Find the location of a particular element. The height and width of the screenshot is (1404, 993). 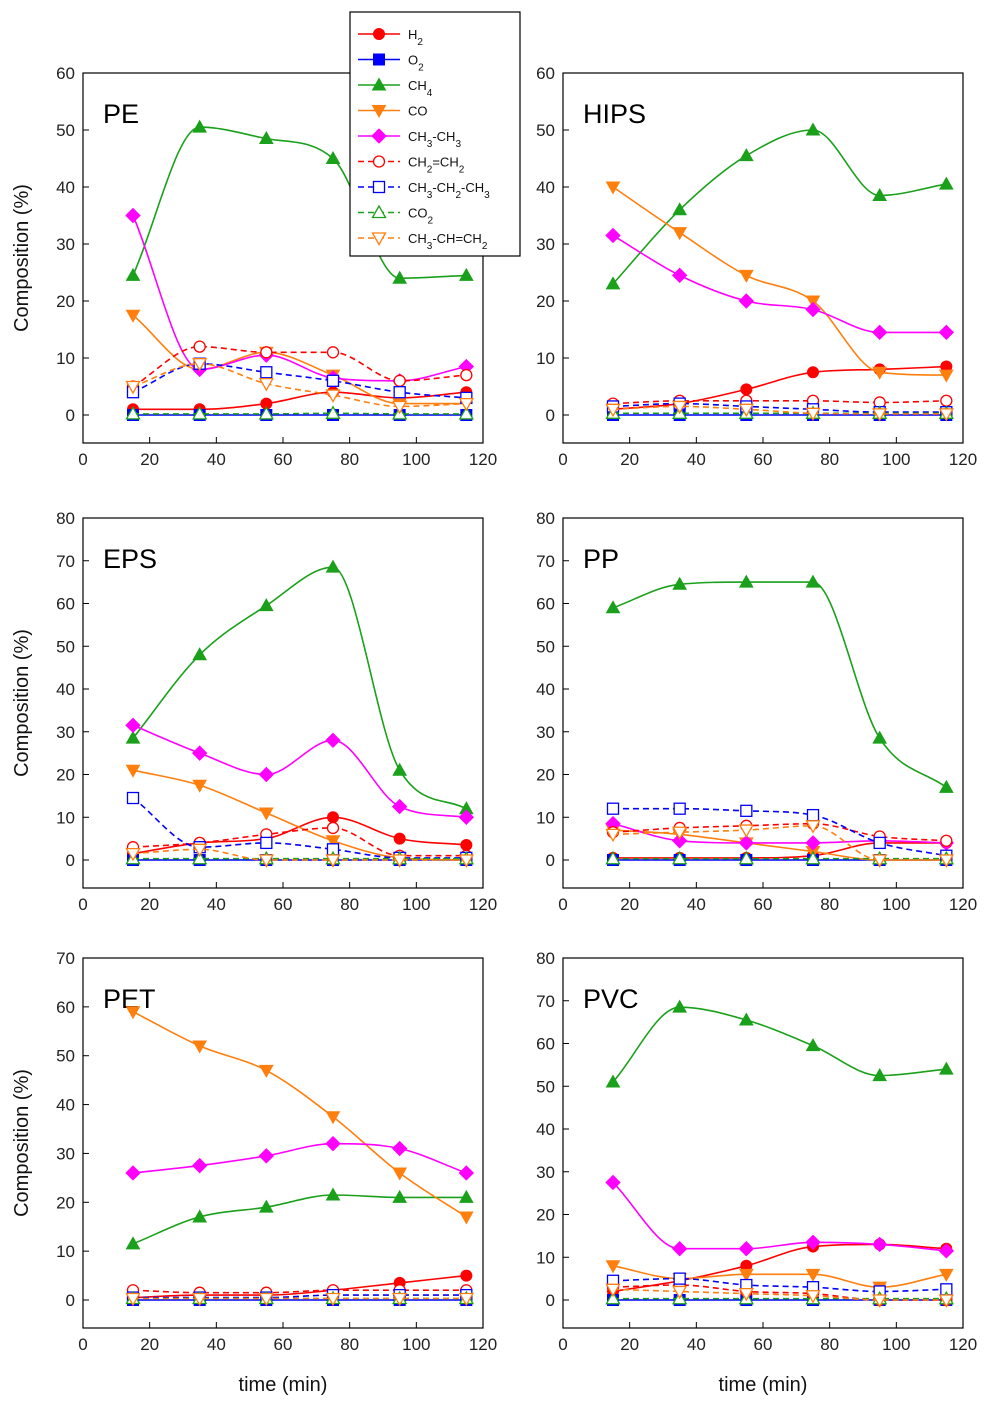

legend-marker-propylene is located at coordinates (379, 239).